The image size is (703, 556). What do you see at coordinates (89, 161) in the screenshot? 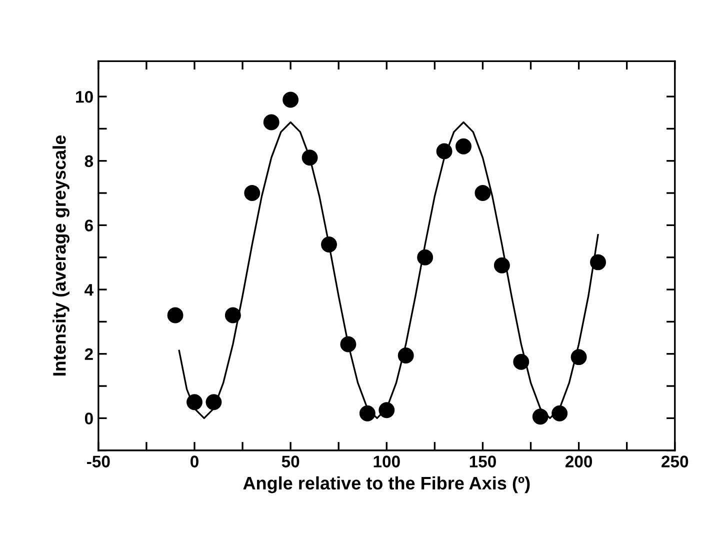
I see `y-tick-label: 8` at bounding box center [89, 161].